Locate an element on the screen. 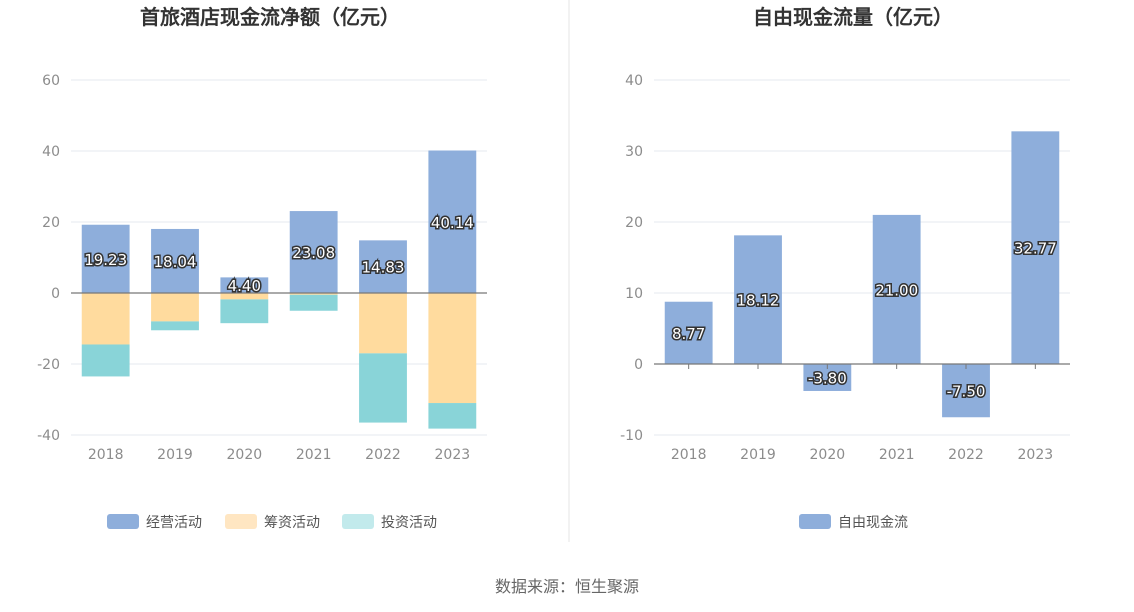 The image size is (1134, 612). zero-axis is located at coordinates (862, 366).